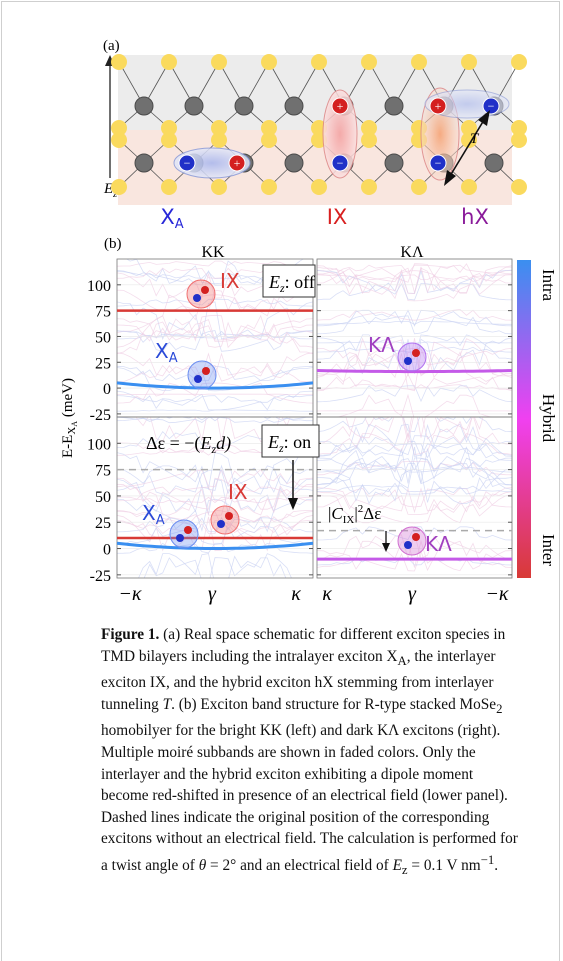 This screenshot has height=961, width=563. What do you see at coordinates (68, 446) in the screenshot?
I see `y-axis-label-part: E-E` at bounding box center [68, 446].